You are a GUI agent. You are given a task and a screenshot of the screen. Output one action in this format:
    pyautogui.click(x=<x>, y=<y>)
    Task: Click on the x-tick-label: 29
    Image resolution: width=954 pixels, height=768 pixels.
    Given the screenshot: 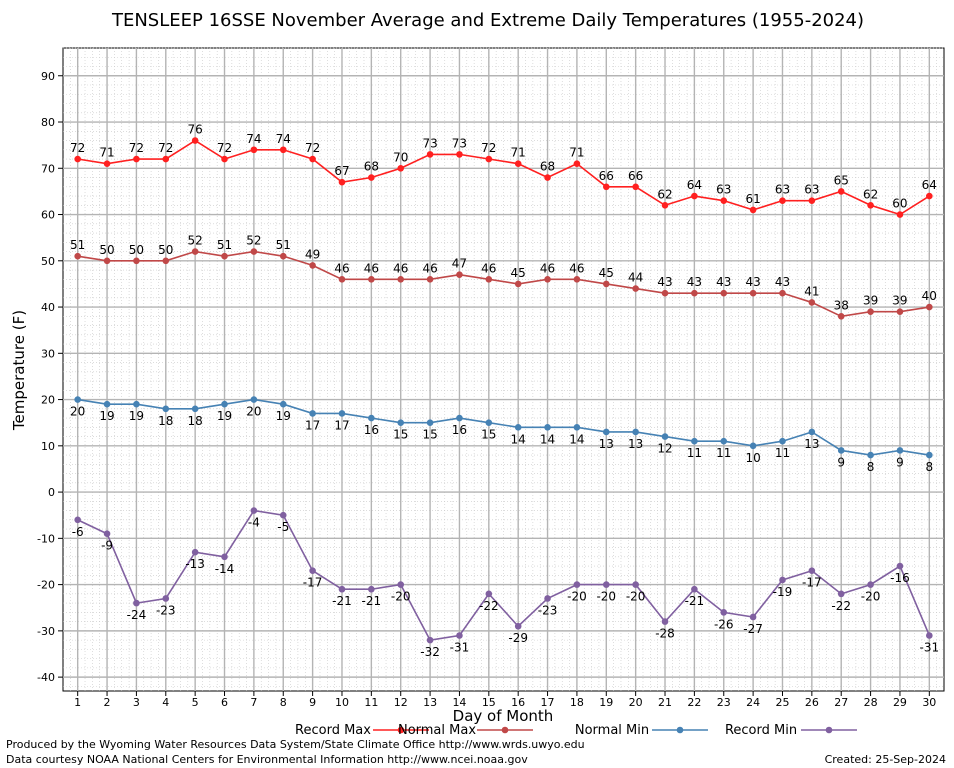 What is the action you would take?
    pyautogui.click(x=900, y=702)
    